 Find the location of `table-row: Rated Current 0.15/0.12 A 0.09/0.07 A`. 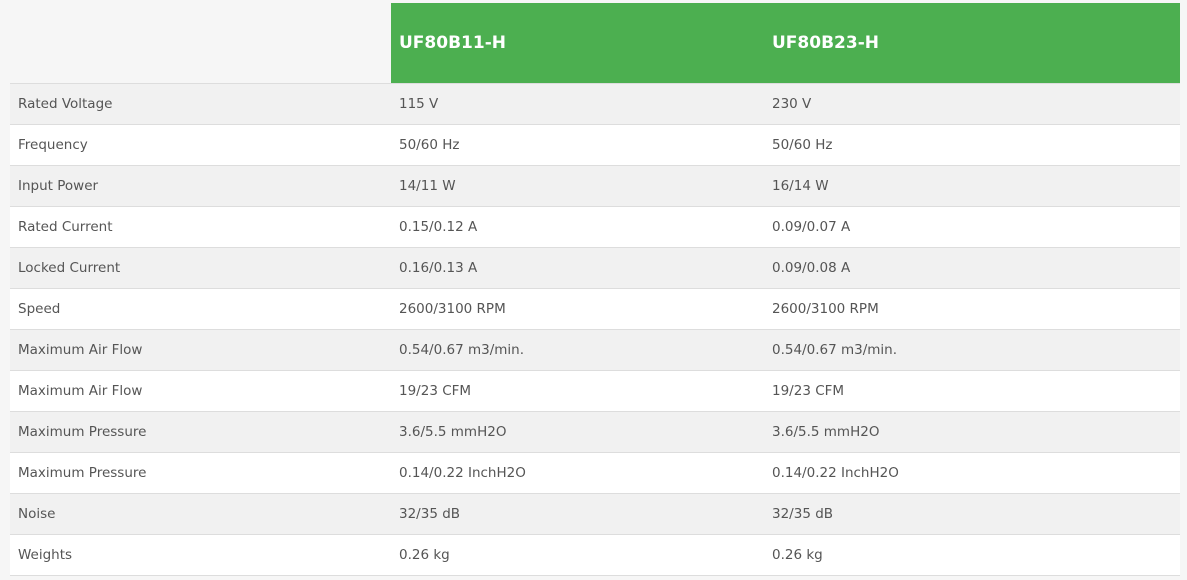

table-row: Rated Current 0.15/0.12 A 0.09/0.07 A is located at coordinates (595, 227).